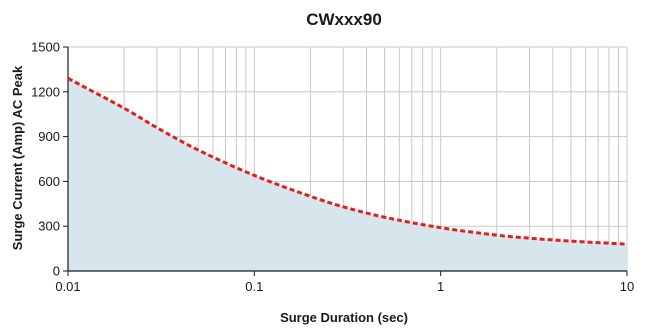  What do you see at coordinates (49, 136) in the screenshot?
I see `y-tick-label: 900` at bounding box center [49, 136].